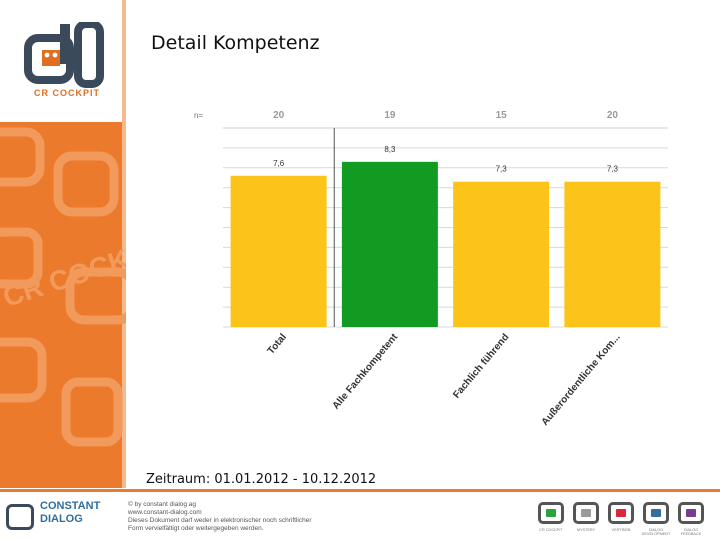 Image resolution: width=720 pixels, height=540 pixels. I want to click on product-dialog-feedback-badge, so click(691, 513).